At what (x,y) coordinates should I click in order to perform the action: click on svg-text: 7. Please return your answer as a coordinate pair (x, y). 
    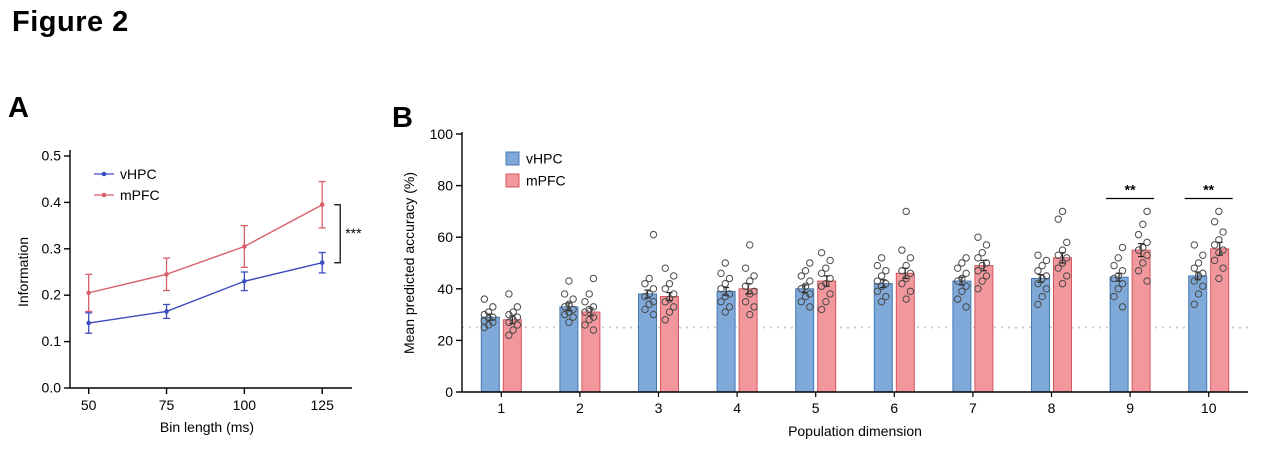
    Looking at the image, I should click on (973, 408).